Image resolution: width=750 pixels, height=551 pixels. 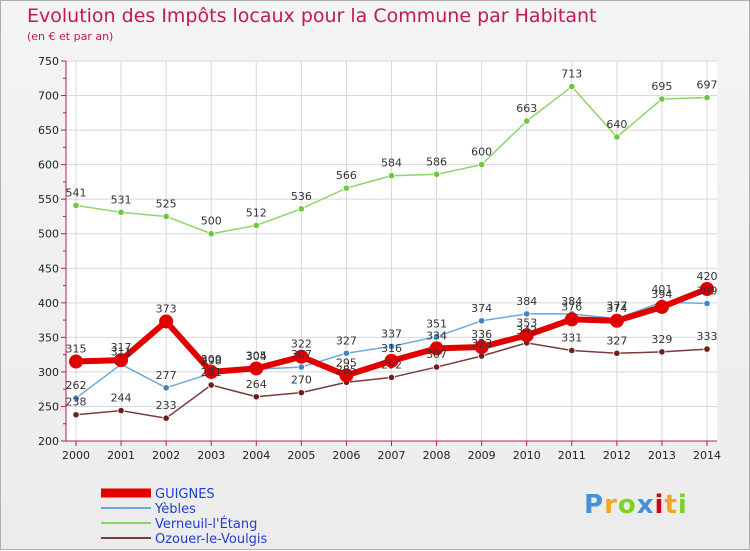 What do you see at coordinates (48, 406) in the screenshot?
I see `y-tick-label: 250` at bounding box center [48, 406].